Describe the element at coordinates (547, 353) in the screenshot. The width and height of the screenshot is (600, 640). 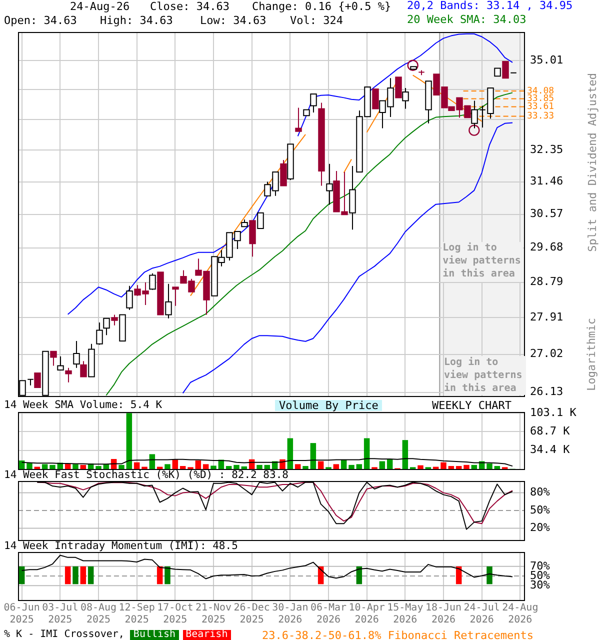
I see `y-tick-label: 27.02` at that location.